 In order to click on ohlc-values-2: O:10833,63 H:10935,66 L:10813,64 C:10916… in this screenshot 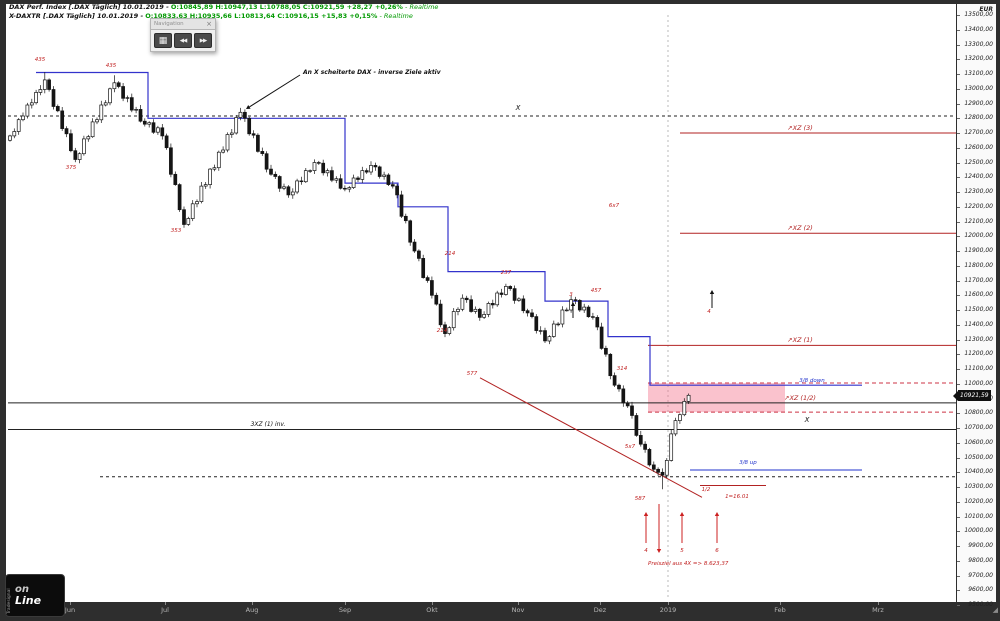, I will do `click(261, 15)`.